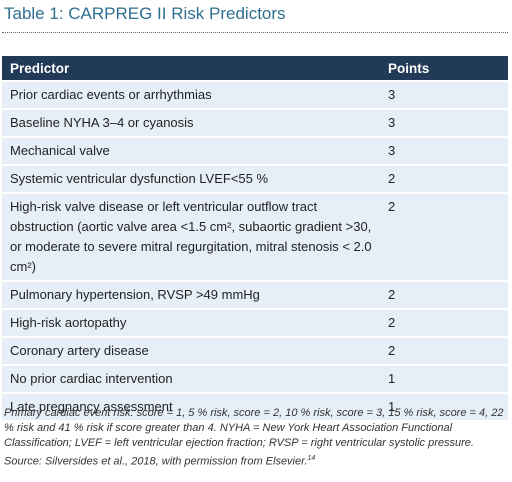 The height and width of the screenshot is (482, 512). What do you see at coordinates (191, 294) in the screenshot?
I see `predictor-cell: Pulmonary hypertension, RVSP >49 mmHg` at bounding box center [191, 294].